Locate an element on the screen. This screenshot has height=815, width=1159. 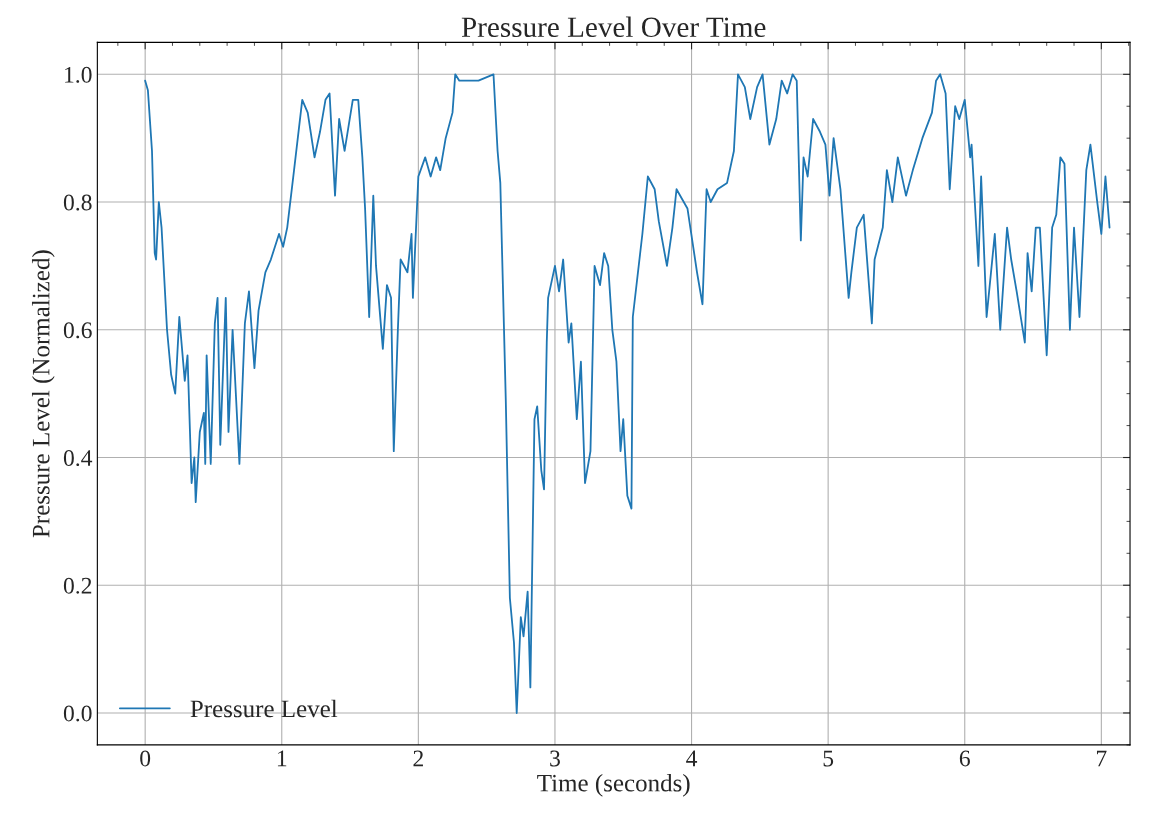
x-tick-label: 0 is located at coordinates (145, 758).